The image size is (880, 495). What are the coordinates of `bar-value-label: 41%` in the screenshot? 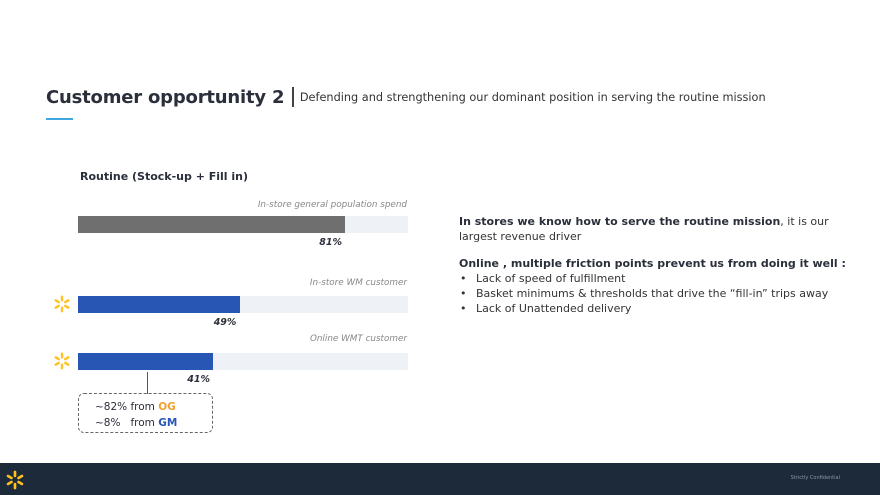 It's located at (199, 379).